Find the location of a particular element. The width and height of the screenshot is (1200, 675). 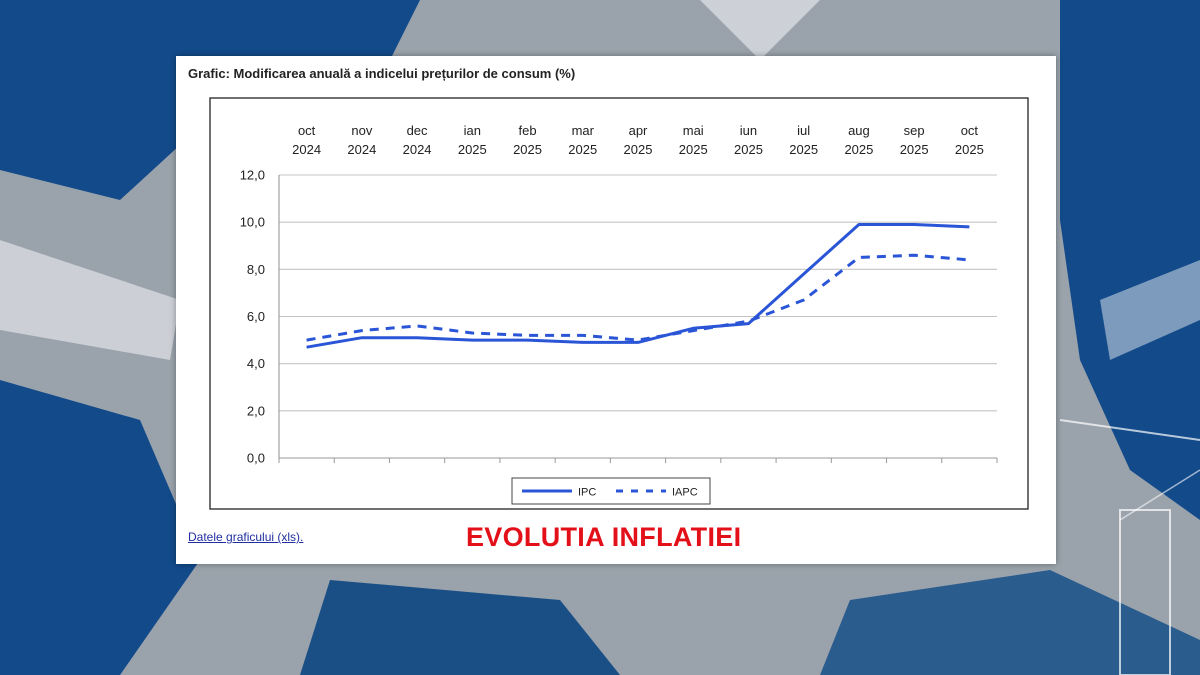

y-tick-label: 10,0 is located at coordinates (252, 222).